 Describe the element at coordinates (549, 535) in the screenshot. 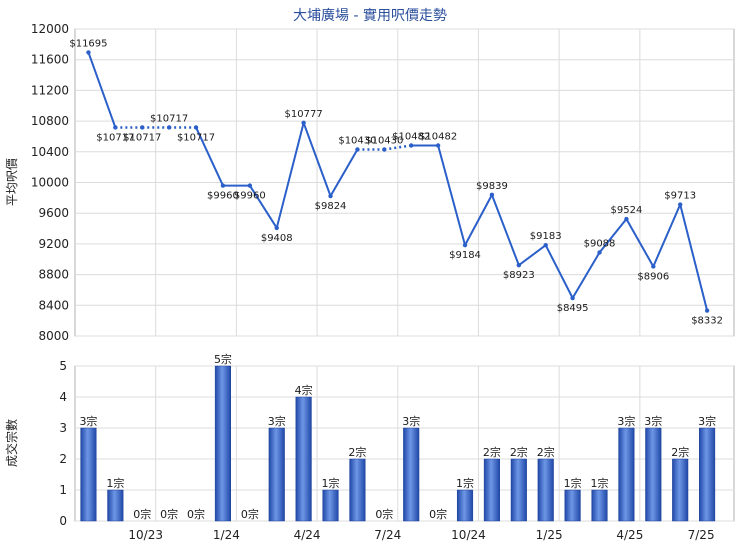

I see `x-tick-label: 1/25` at that location.